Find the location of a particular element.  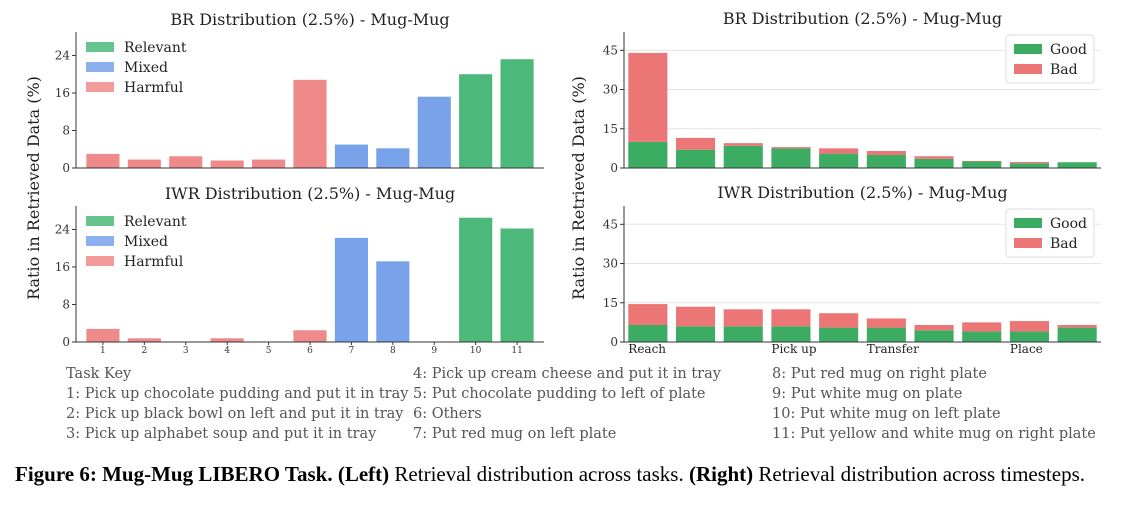

iwr-timesteps-legend-swatch-bad is located at coordinates (1028, 243).